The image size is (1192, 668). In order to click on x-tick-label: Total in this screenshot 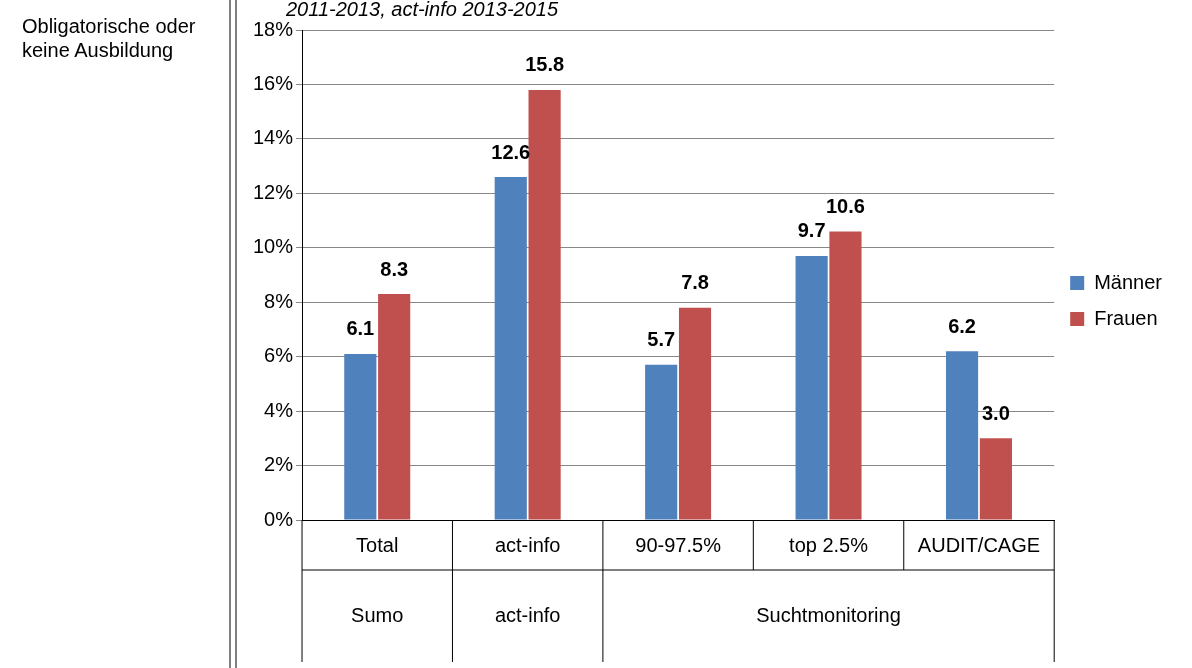, I will do `click(377, 544)`.